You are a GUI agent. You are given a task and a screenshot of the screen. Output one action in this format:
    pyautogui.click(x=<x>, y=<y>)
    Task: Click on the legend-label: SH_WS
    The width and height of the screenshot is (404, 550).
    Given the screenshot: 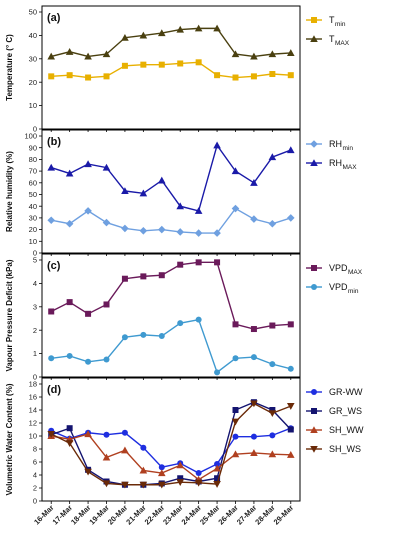 What is the action you would take?
    pyautogui.click(x=345, y=449)
    